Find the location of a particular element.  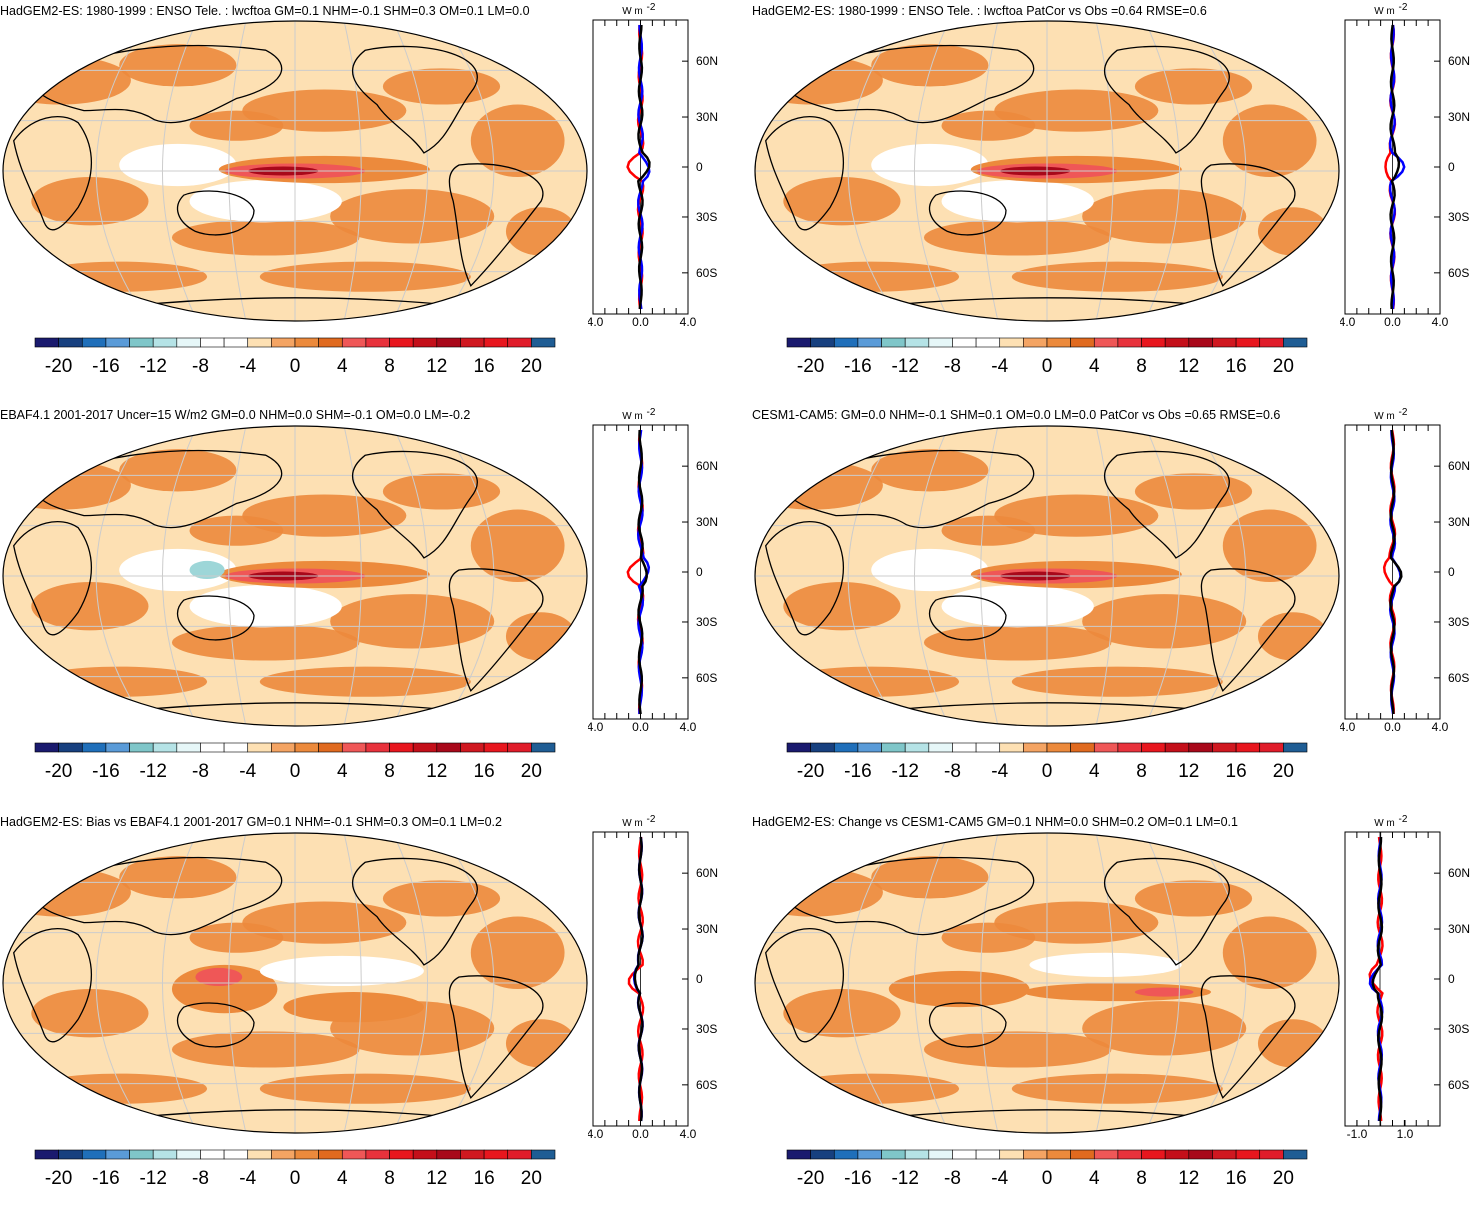

colorbar-label: 12 is located at coordinates (436, 1178).